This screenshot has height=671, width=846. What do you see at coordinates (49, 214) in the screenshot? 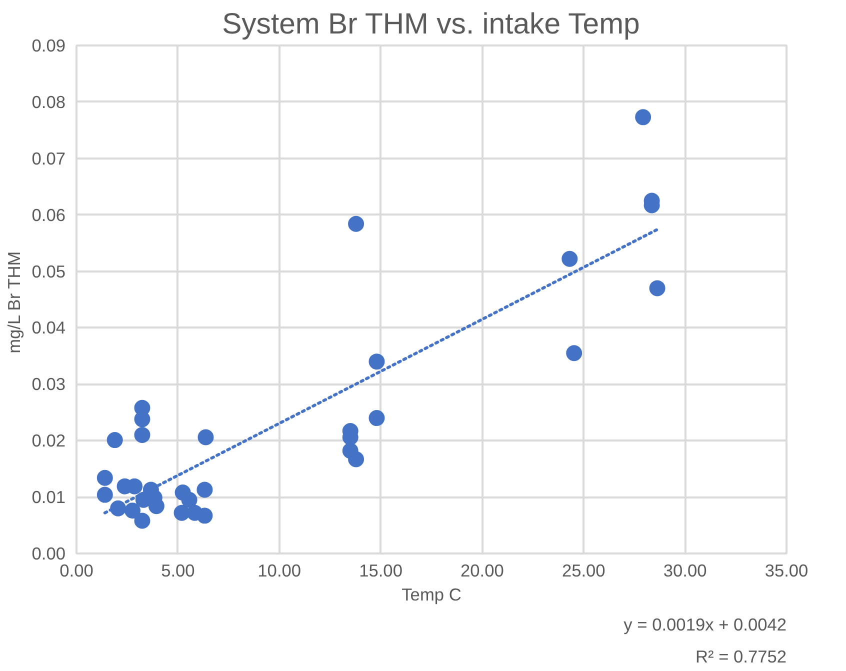
I see `y-tick-label: 0.06` at bounding box center [49, 214].